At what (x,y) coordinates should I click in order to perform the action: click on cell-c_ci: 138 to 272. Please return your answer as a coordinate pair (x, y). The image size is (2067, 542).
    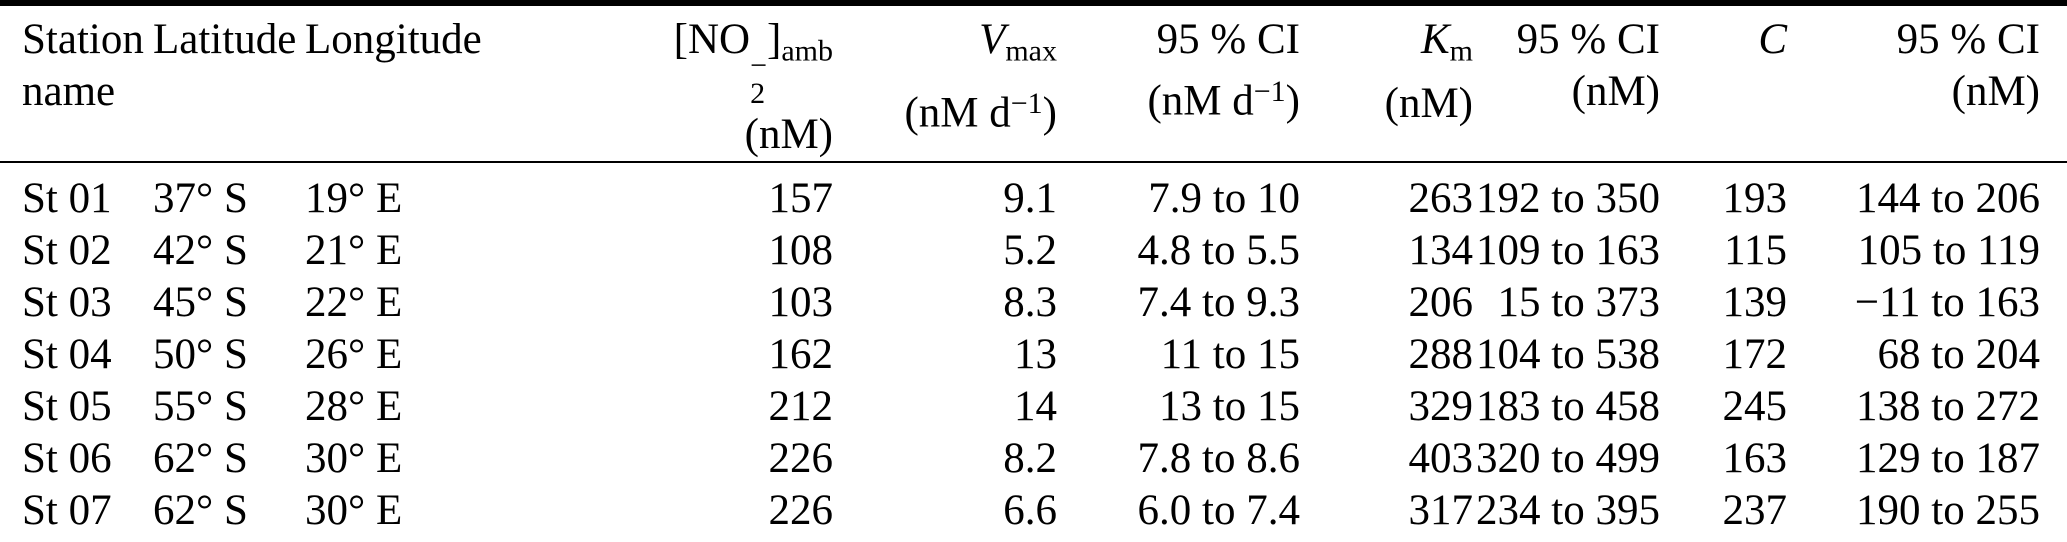
    Looking at the image, I should click on (1948, 406).